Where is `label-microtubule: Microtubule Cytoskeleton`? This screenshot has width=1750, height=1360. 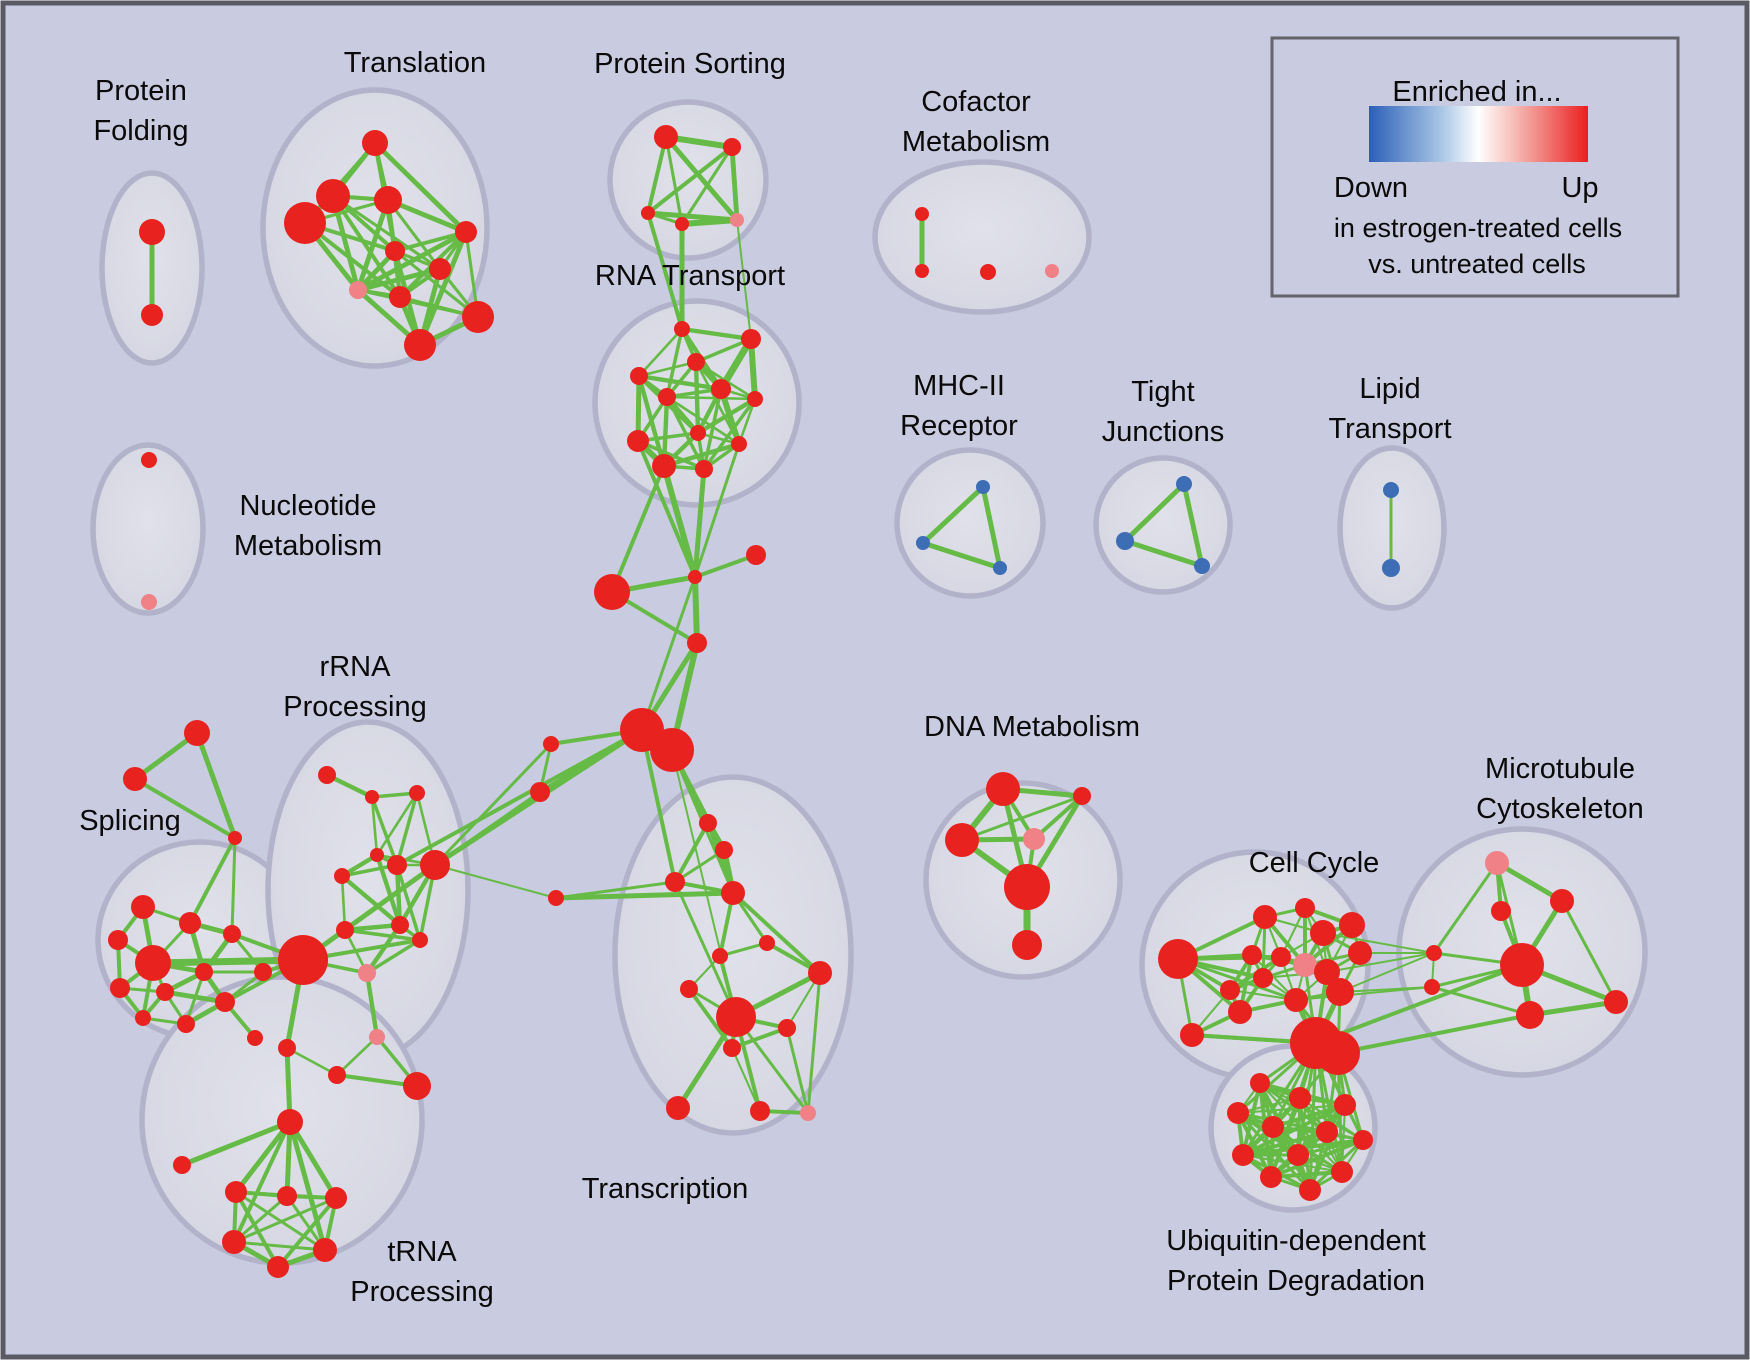
label-microtubule: Microtubule Cytoskeleton is located at coordinates (1560, 789).